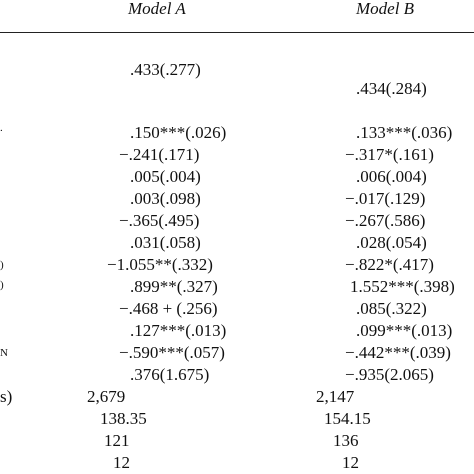  Describe the element at coordinates (404, 132) in the screenshot. I see `model-b-cell: .133***(.036)` at that location.